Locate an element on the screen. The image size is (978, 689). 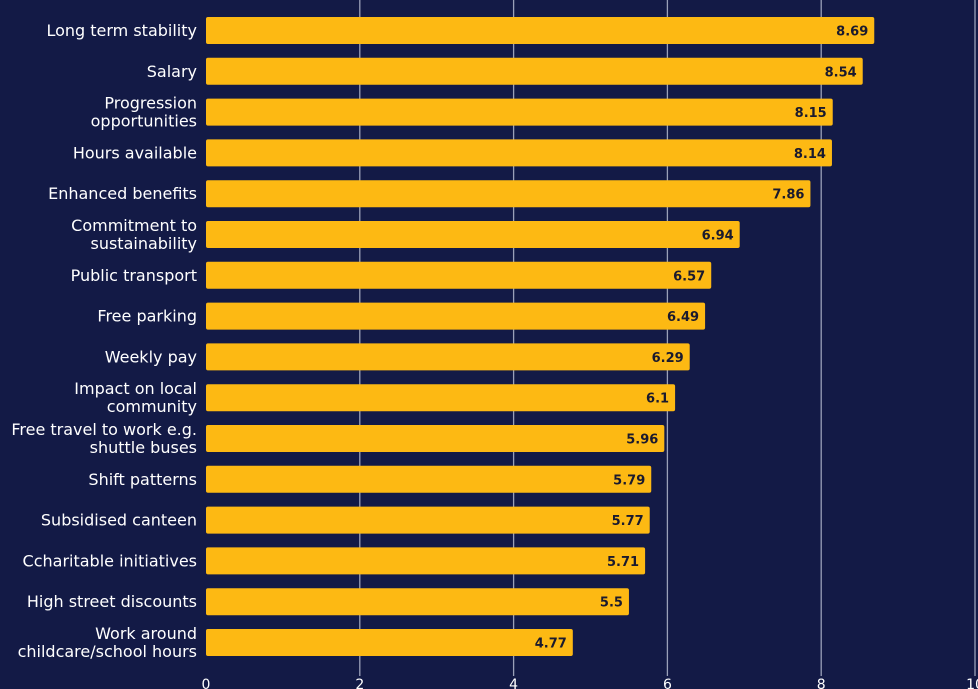
x-tick-label: 10 is located at coordinates (972, 683).